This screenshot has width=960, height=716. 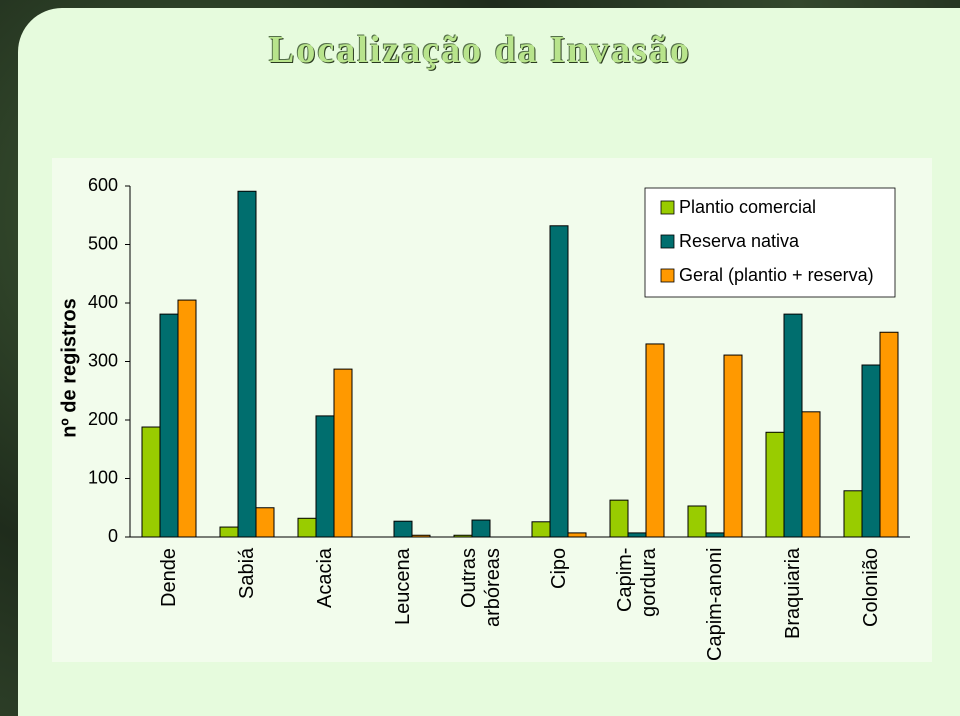 What do you see at coordinates (715, 605) in the screenshot?
I see `x-tick-label: Capim-anoni` at bounding box center [715, 605].